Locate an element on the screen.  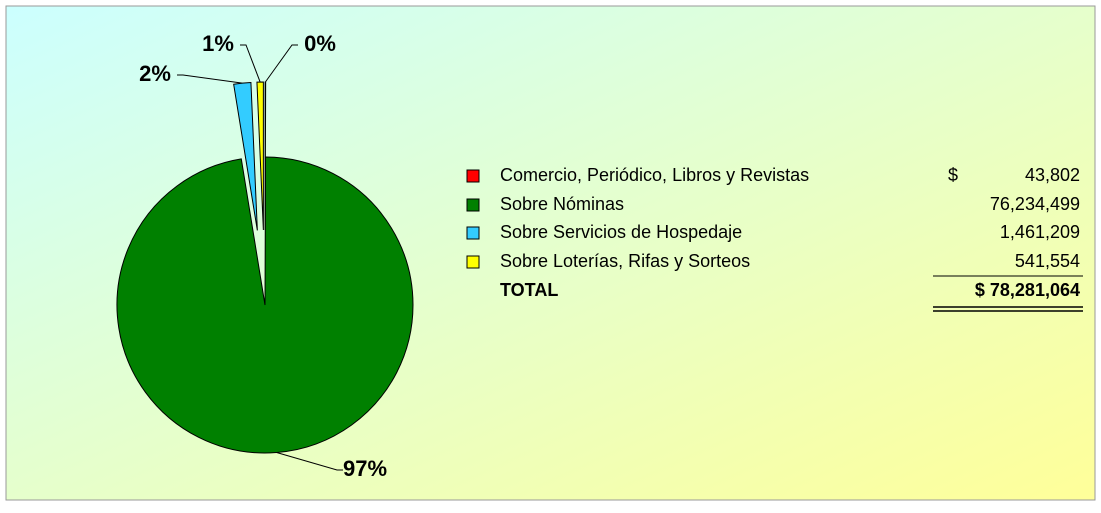
amount: 76,234,499 is located at coordinates (1035, 204).